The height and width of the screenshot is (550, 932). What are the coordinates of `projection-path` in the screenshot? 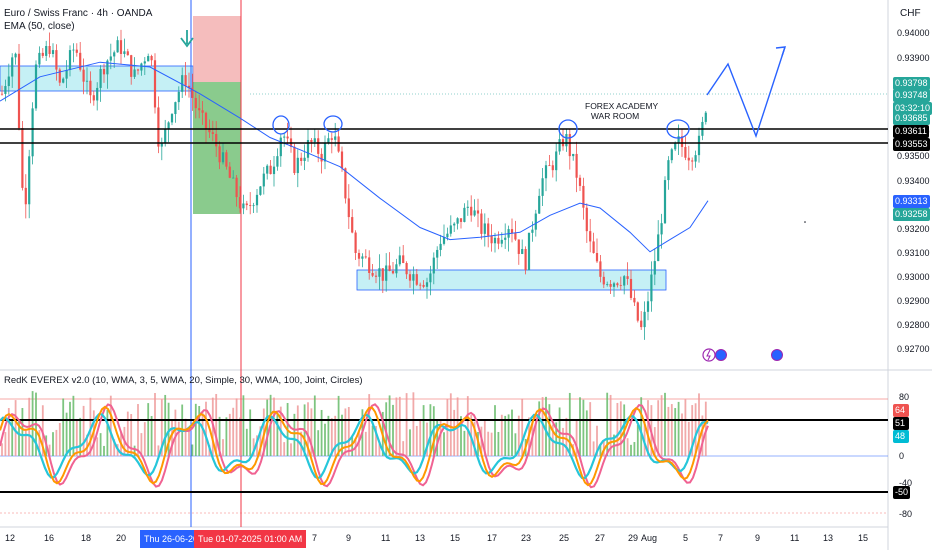 It's located at (746, 92).